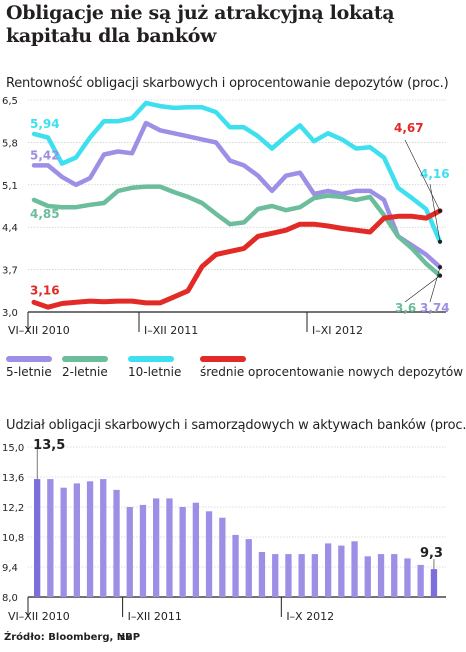  Describe the element at coordinates (435, 308) in the screenshot. I see `series-end-label: 3,74` at that location.